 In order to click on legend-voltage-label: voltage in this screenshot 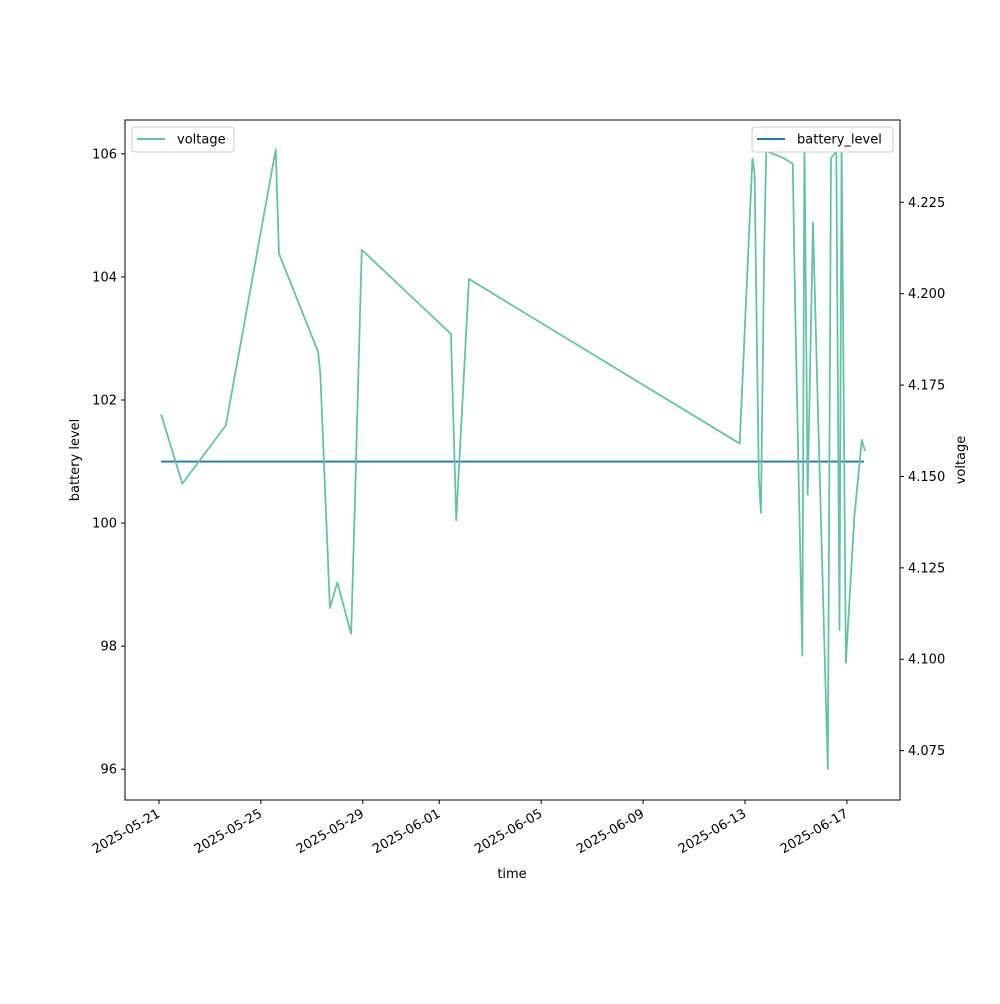, I will do `click(201, 140)`.